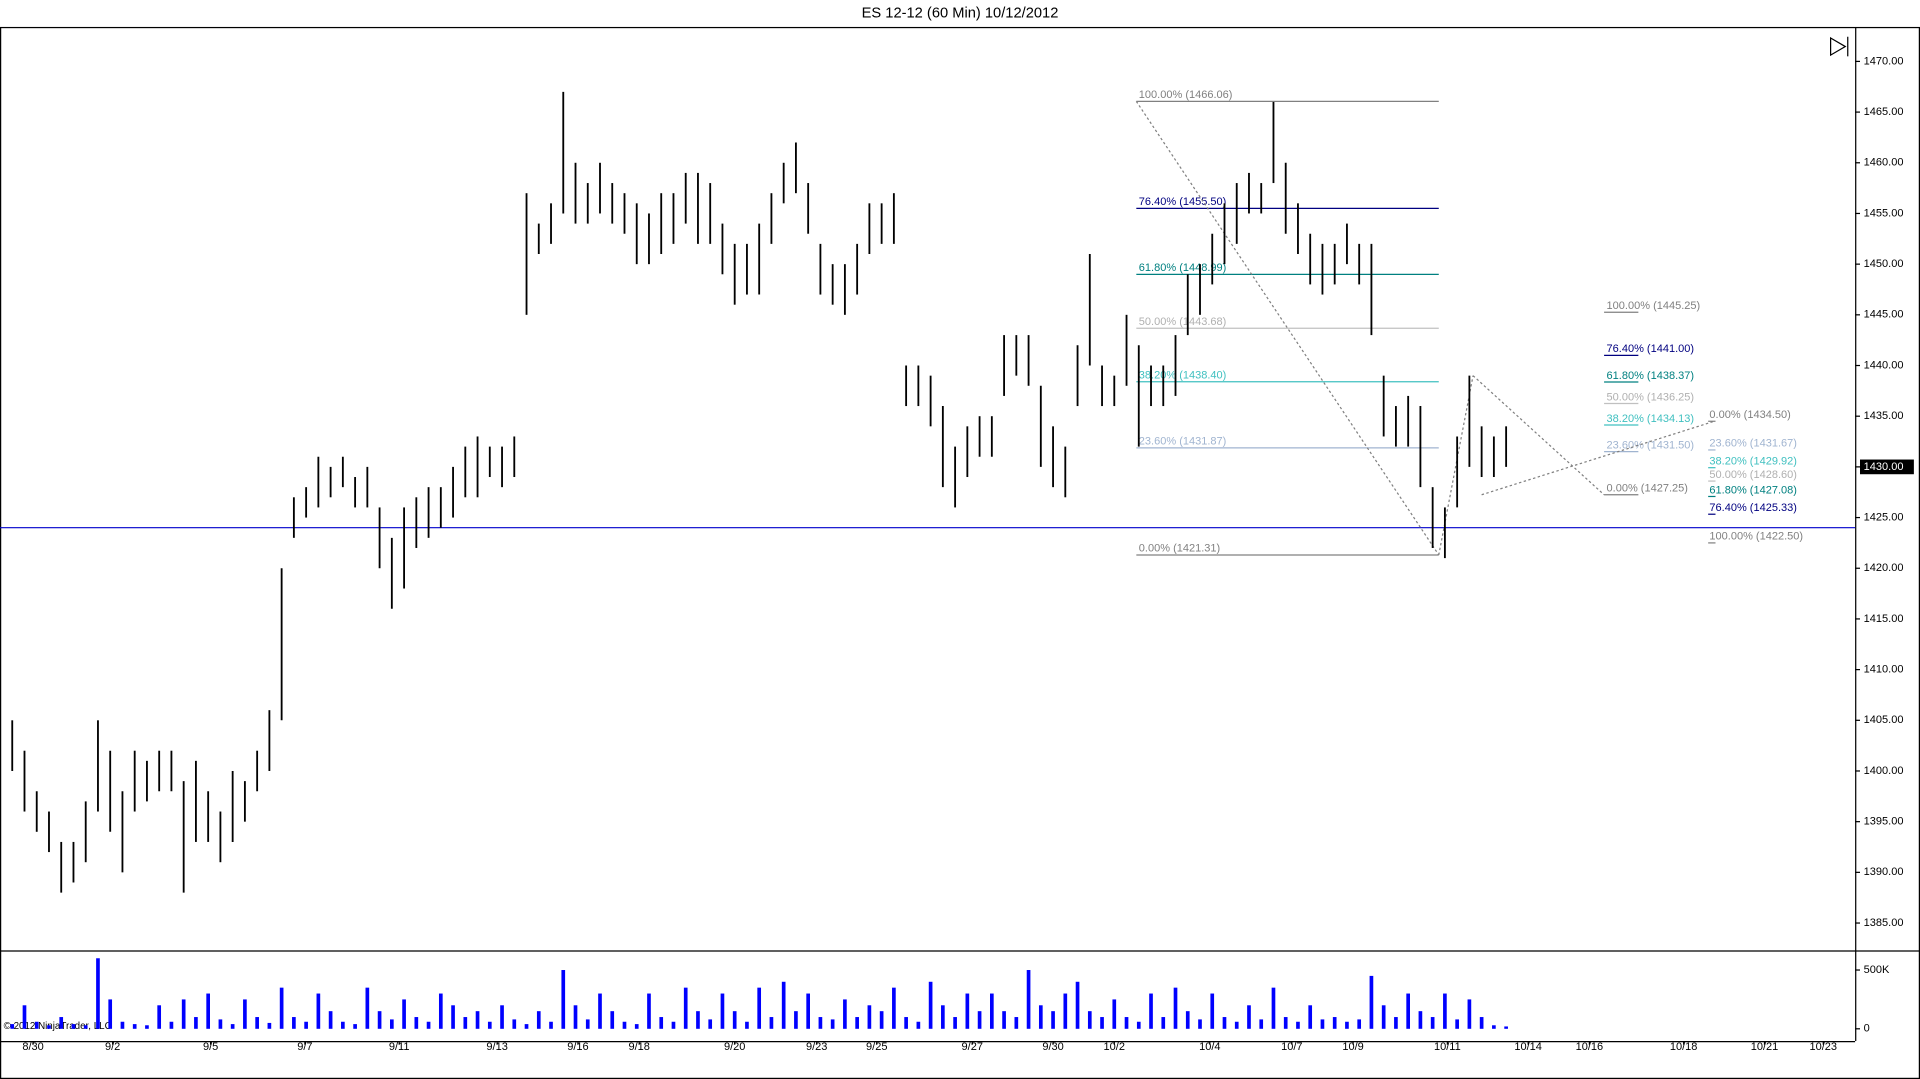 The image size is (1920, 1079). Describe the element at coordinates (1114, 1047) in the screenshot. I see `x-tick-label: 10/2` at that location.